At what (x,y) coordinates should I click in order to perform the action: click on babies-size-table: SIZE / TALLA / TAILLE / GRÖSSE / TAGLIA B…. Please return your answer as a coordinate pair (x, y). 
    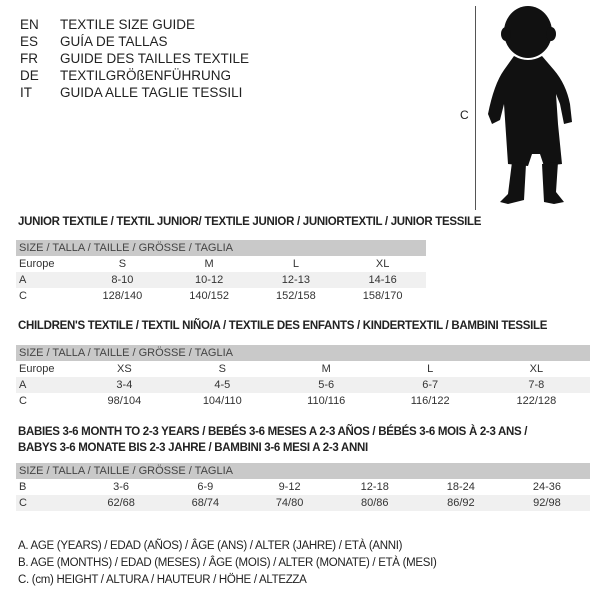
    Looking at the image, I should click on (303, 487).